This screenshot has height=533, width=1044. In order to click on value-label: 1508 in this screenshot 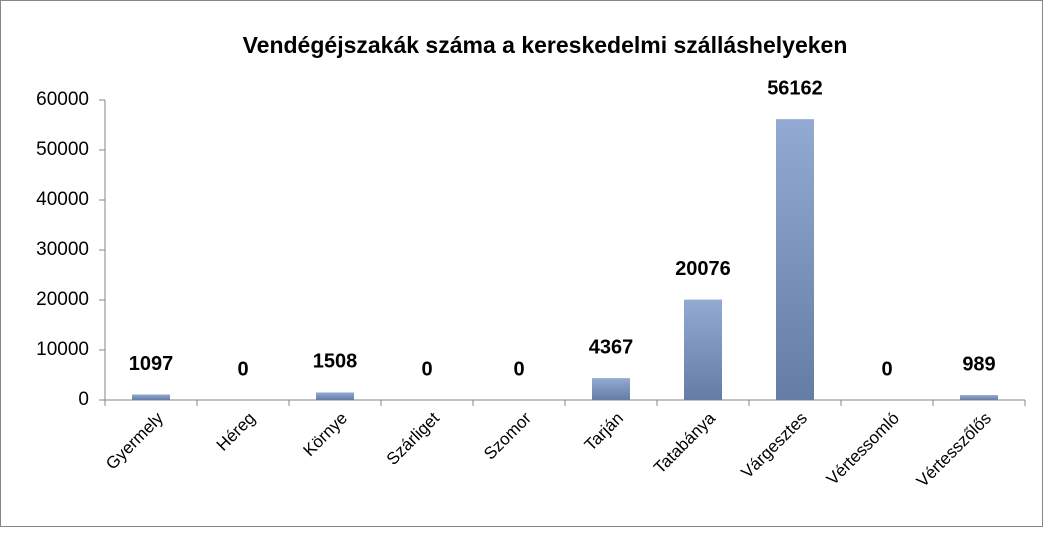, I will do `click(335, 362)`.